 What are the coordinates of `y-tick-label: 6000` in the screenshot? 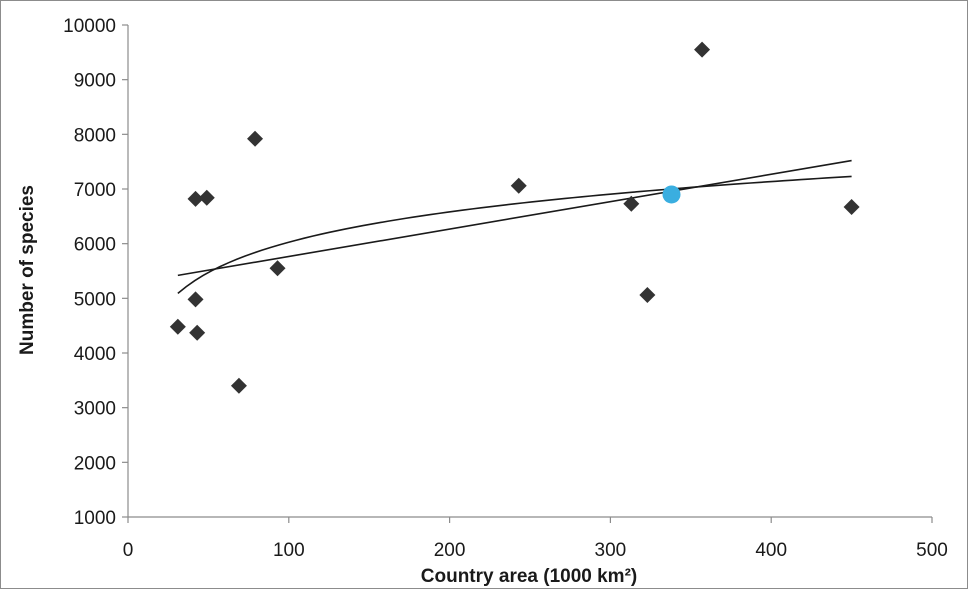 It's located at (95, 245).